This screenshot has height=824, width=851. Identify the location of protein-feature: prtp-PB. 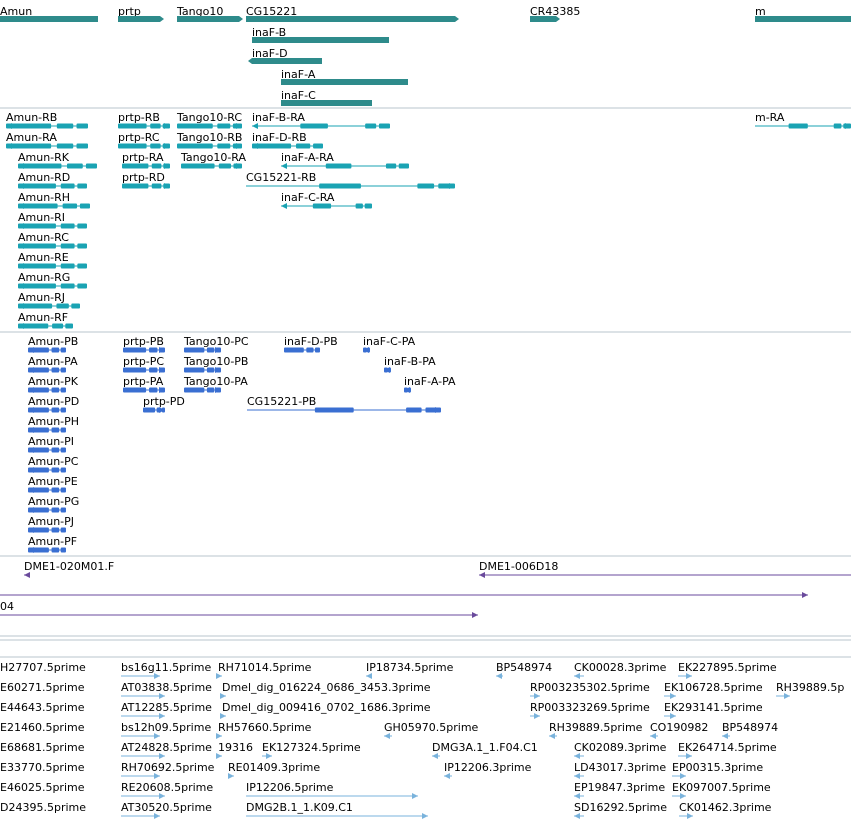
(144, 344).